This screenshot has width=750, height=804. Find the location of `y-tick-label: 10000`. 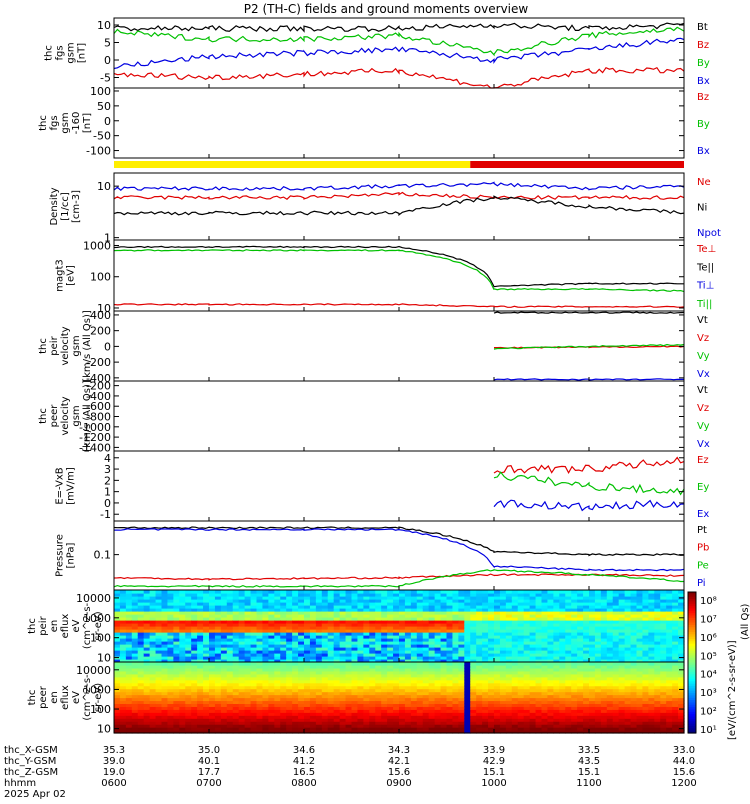

y-tick-label: 10000 is located at coordinates (93, 670).